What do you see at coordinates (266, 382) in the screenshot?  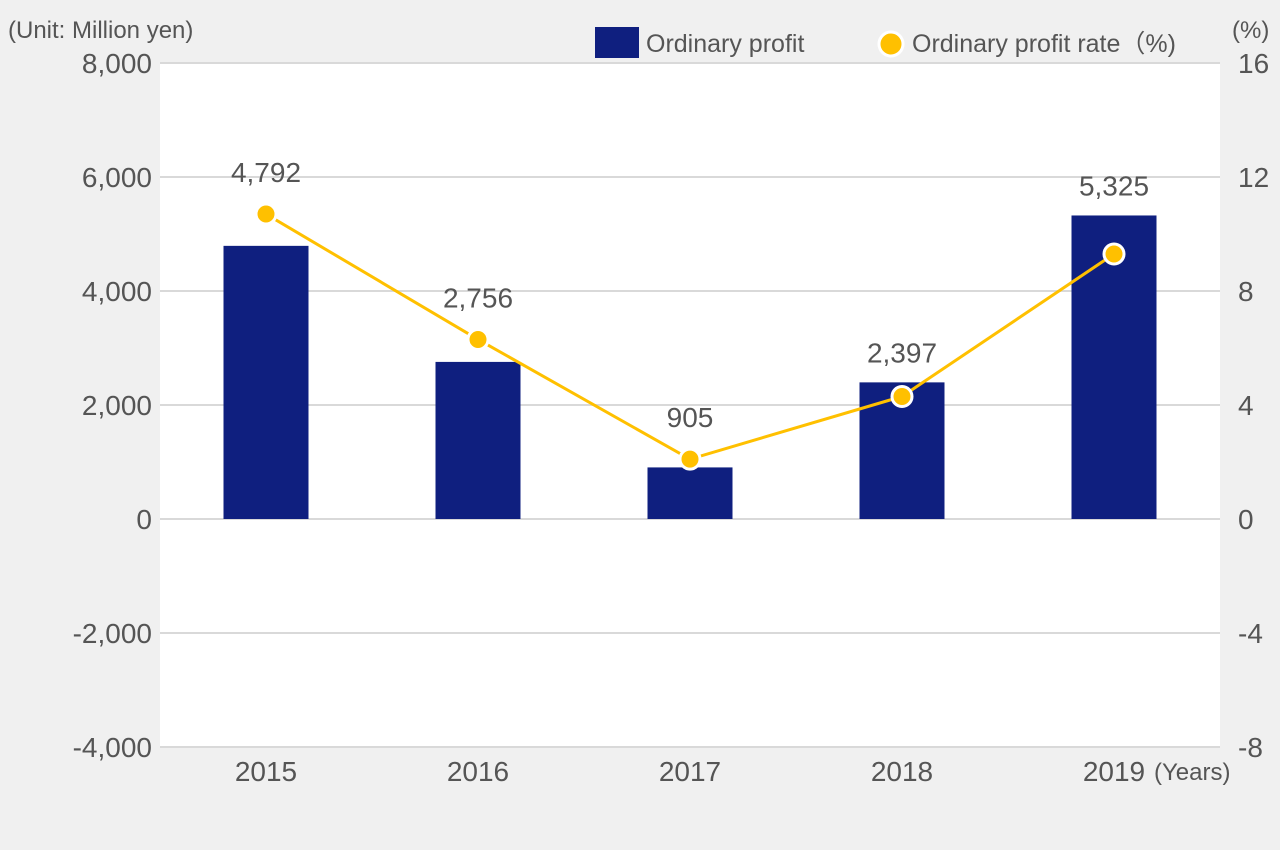 I see `bar-2015` at bounding box center [266, 382].